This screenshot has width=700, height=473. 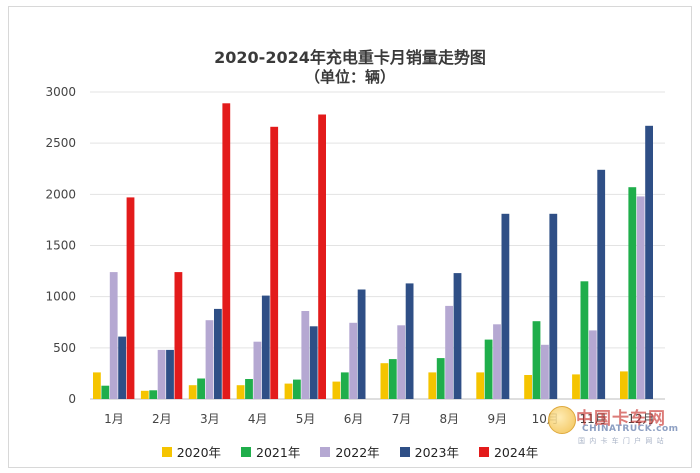 I want to click on bar-2020年-12月, so click(x=624, y=385).